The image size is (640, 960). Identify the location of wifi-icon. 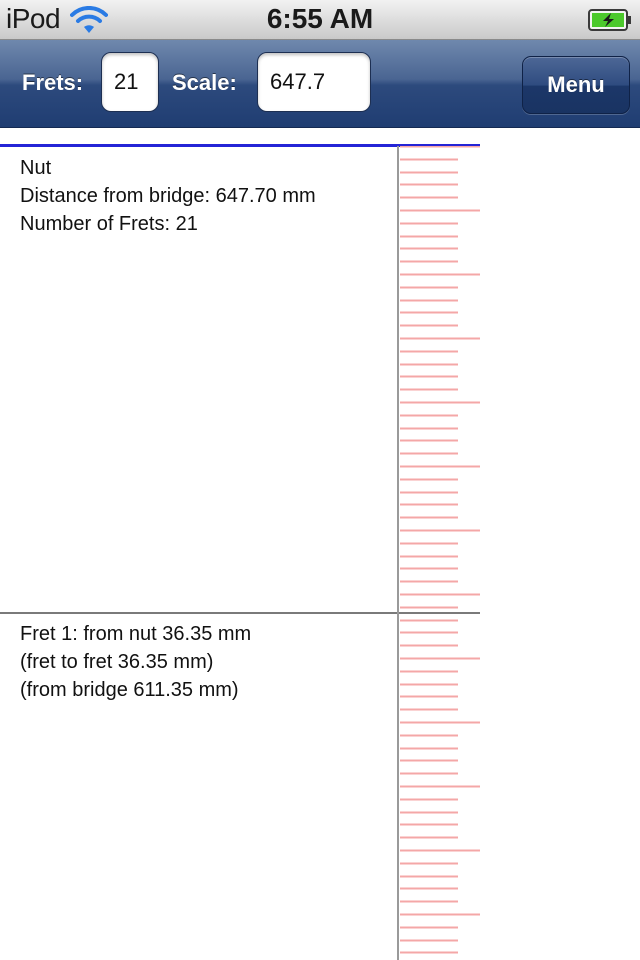
(89, 19).